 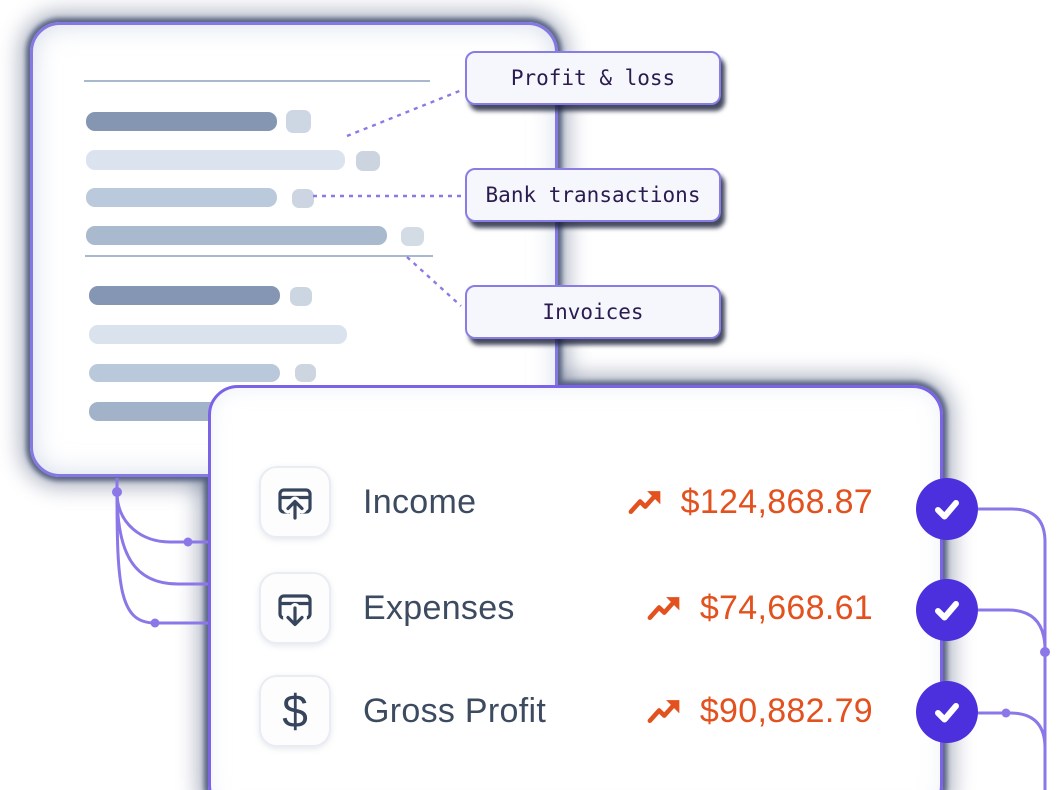 What do you see at coordinates (566, 502) in the screenshot?
I see `income-row: Income $124,868.87` at bounding box center [566, 502].